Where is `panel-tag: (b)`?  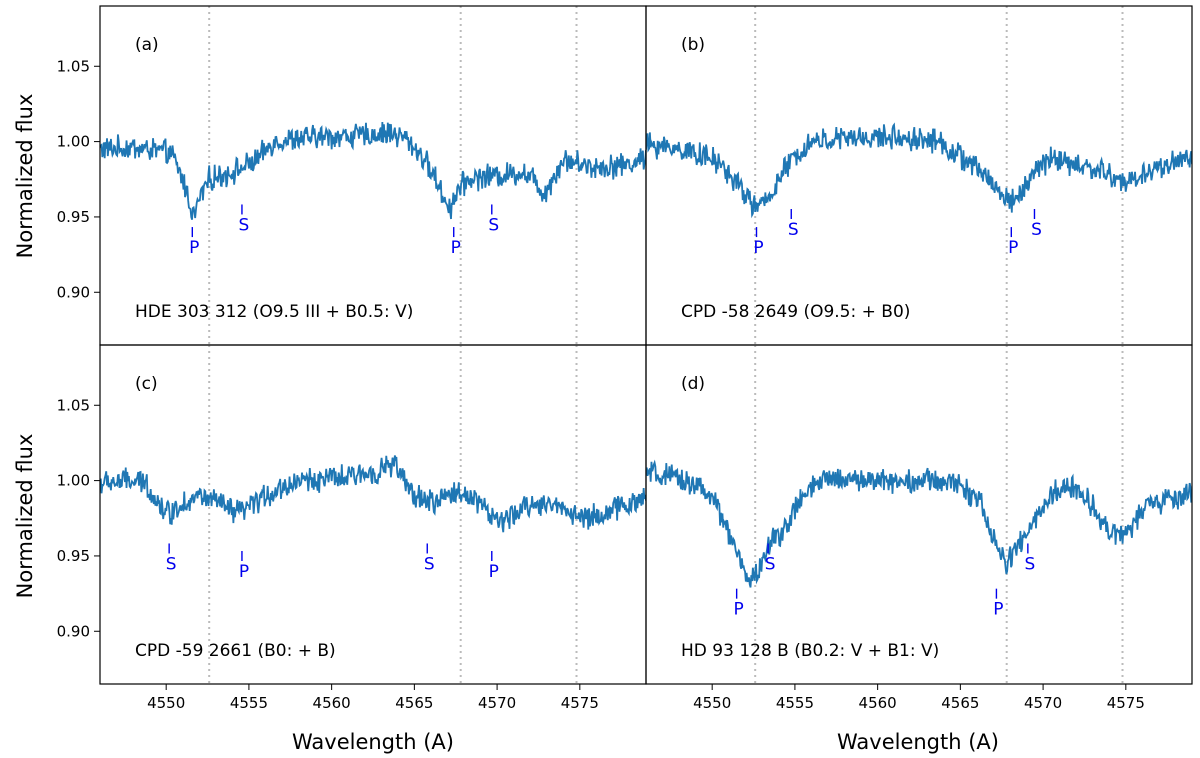 panel-tag: (b) is located at coordinates (693, 45).